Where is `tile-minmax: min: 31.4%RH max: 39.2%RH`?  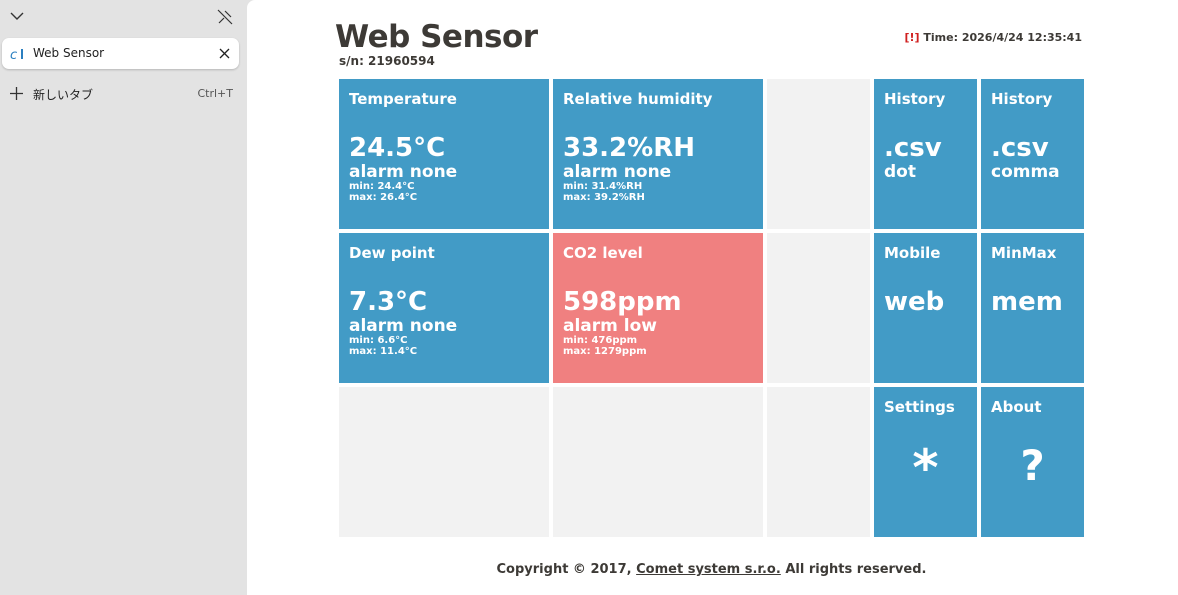 tile-minmax: min: 31.4%RH max: 39.2%RH is located at coordinates (604, 192).